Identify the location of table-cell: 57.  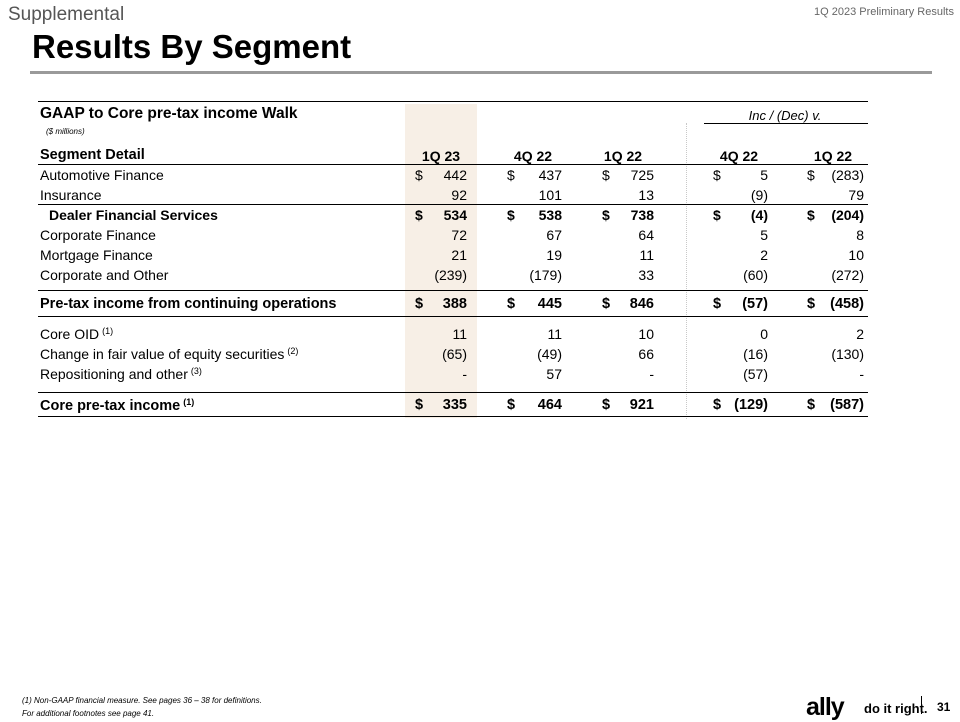
(554, 374).